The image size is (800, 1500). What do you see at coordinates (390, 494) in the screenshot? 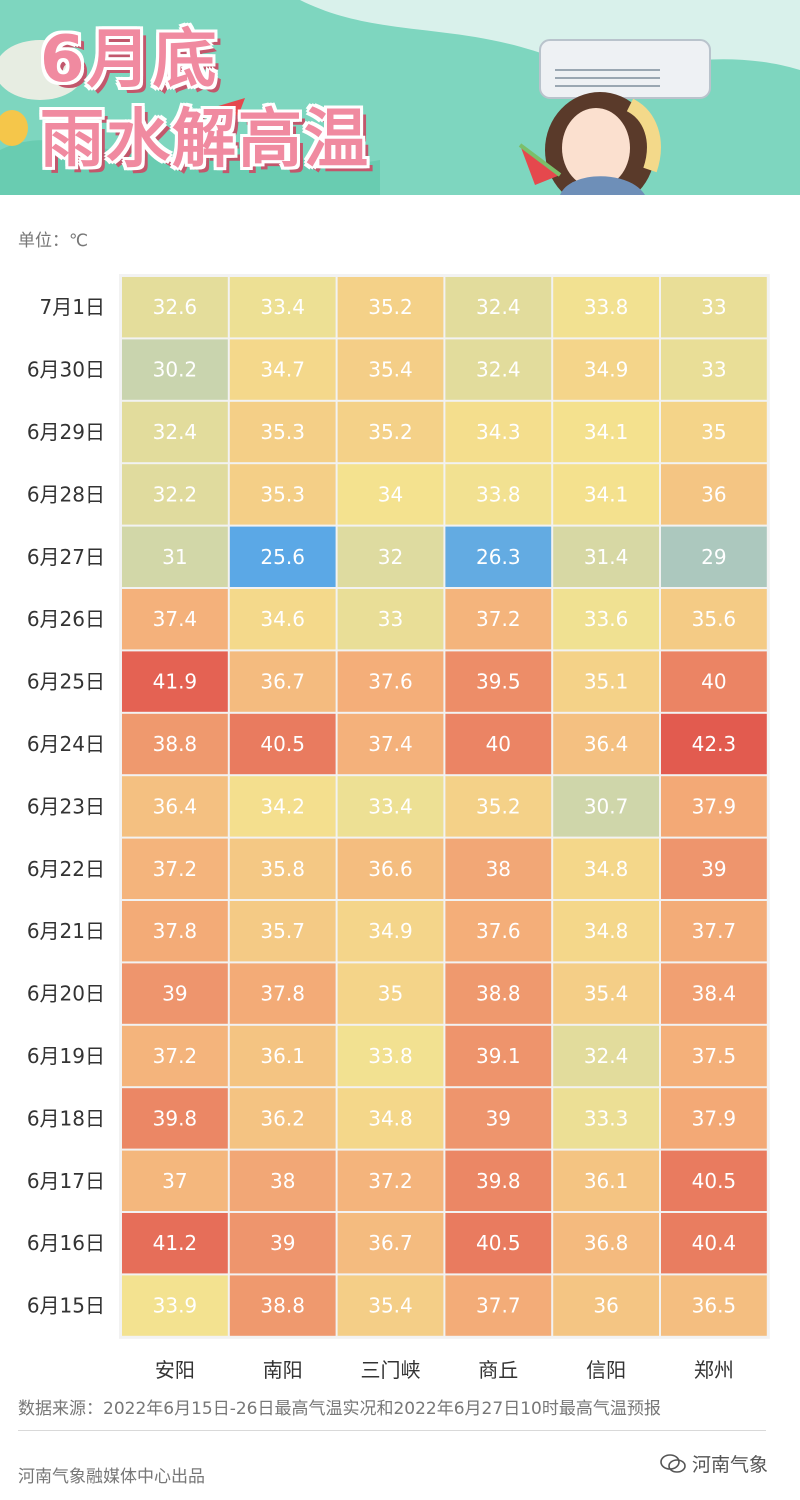
I see `cell-value-label: 34` at bounding box center [390, 494].